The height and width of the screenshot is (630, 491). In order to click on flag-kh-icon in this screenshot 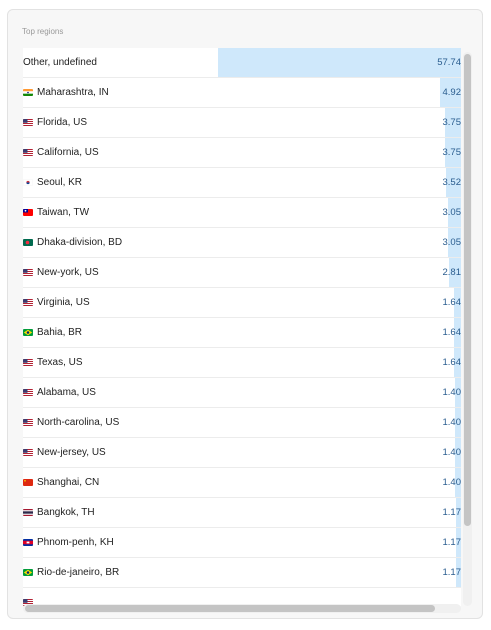, I will do `click(28, 542)`.